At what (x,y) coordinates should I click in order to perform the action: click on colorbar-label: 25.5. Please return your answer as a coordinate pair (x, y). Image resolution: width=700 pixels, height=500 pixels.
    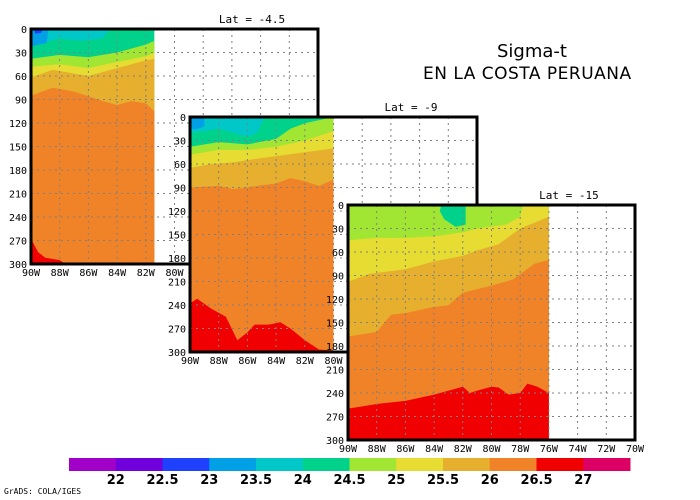
    Looking at the image, I should click on (443, 480).